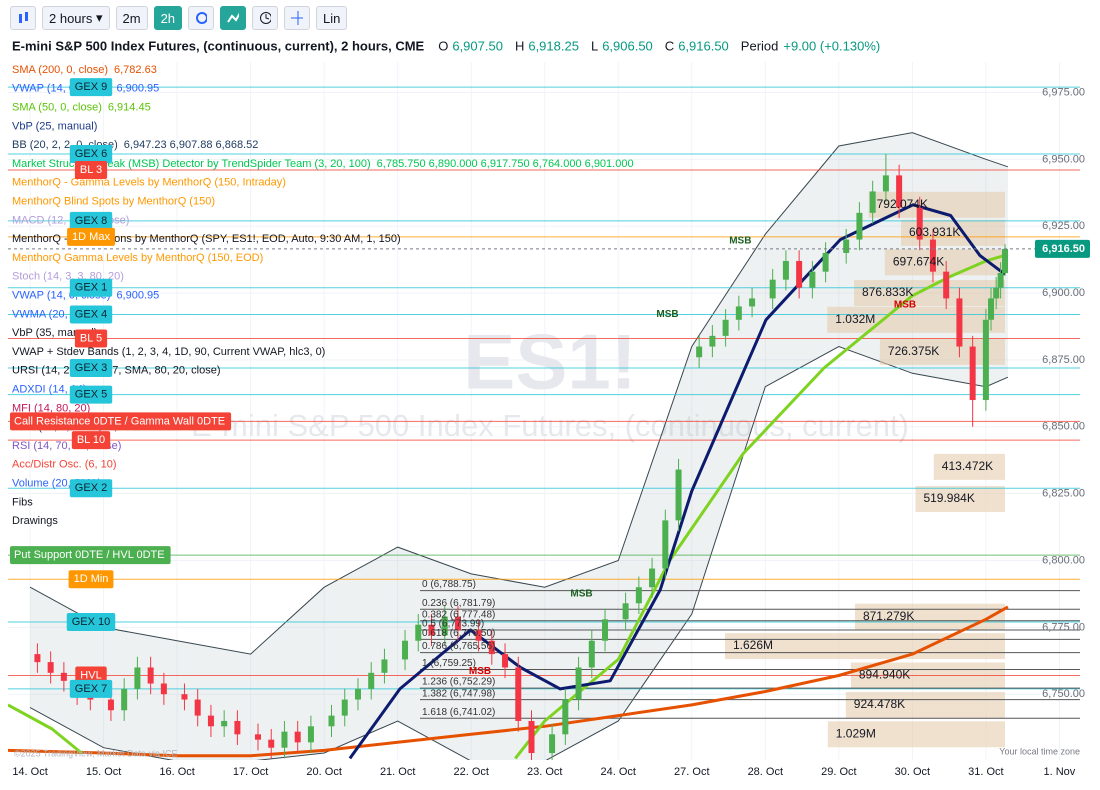 This screenshot has height=790, width=1100. Describe the element at coordinates (131, 18) in the screenshot. I see `interval-button: 2m` at that location.